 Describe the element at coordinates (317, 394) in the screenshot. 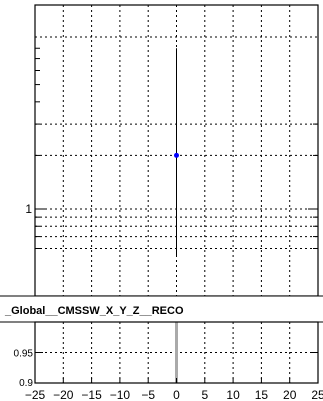

I see `x-tick-label: 25` at that location.